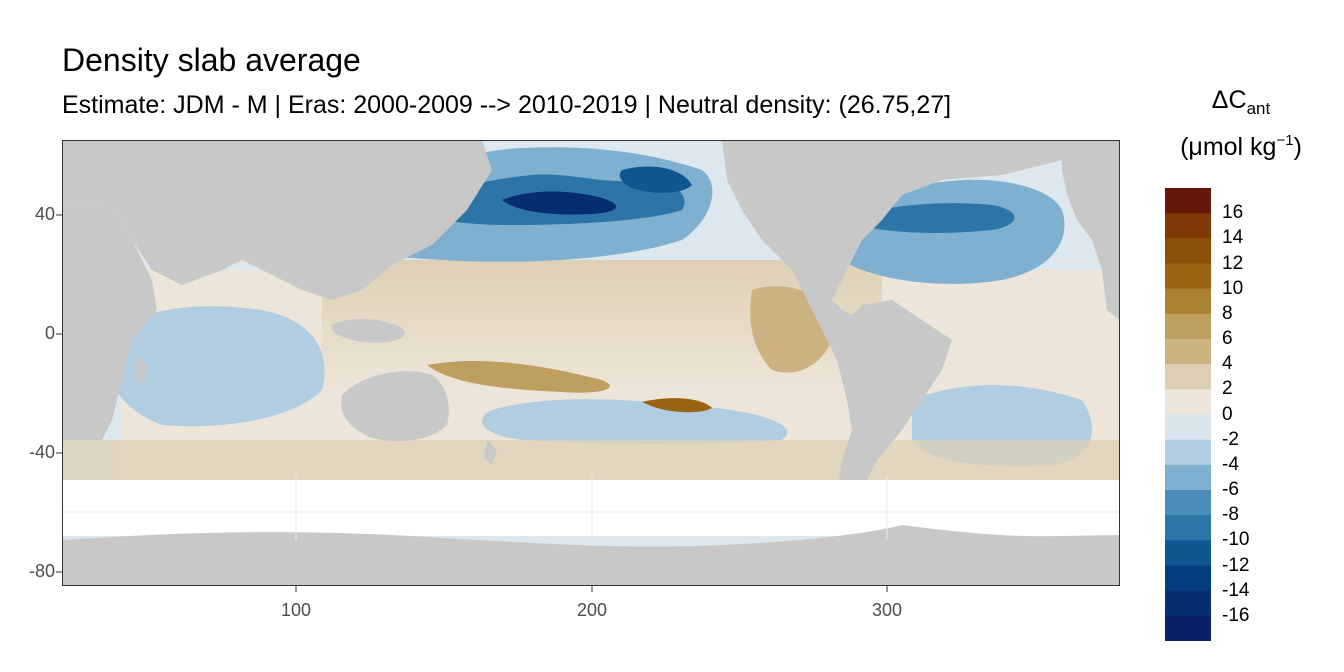 The height and width of the screenshot is (672, 1344). Describe the element at coordinates (41, 571) in the screenshot. I see `y-tick-label: -80` at that location.